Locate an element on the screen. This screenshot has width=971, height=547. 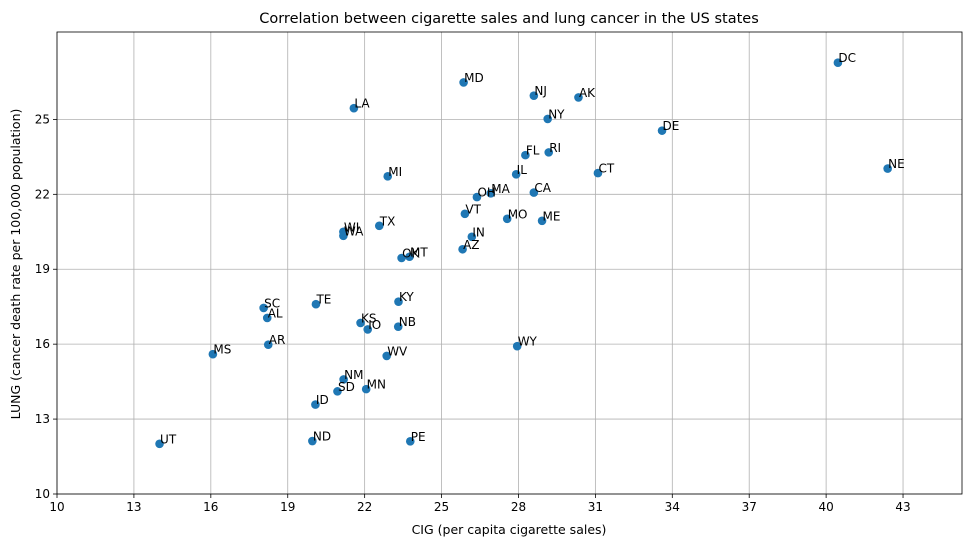
point-label: RI is located at coordinates (555, 148).